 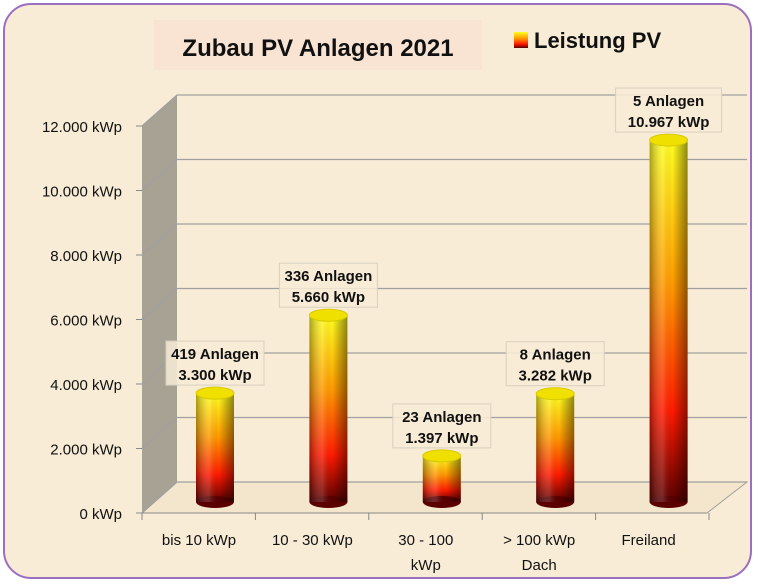 What do you see at coordinates (100, 514) in the screenshot?
I see `y-tick-label: 0 kWp` at bounding box center [100, 514].